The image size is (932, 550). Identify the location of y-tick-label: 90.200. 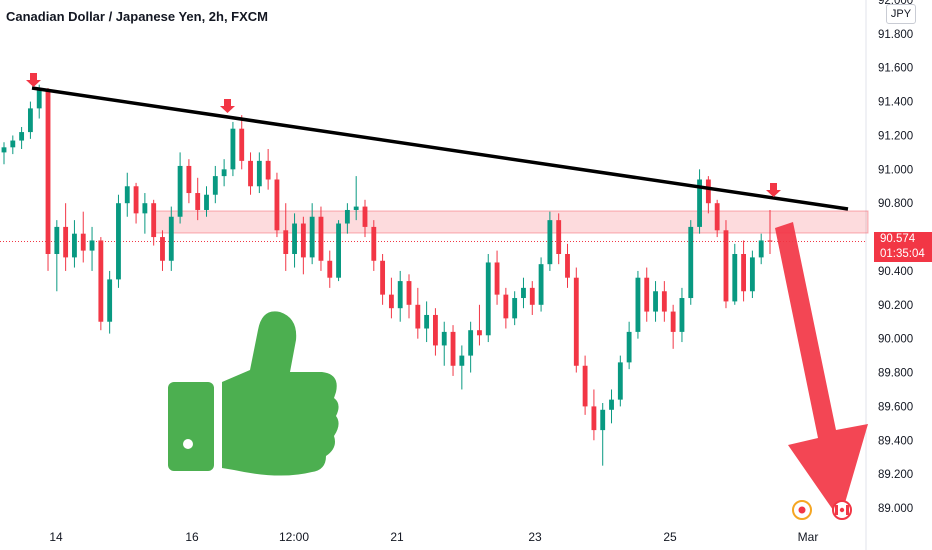
(895, 306).